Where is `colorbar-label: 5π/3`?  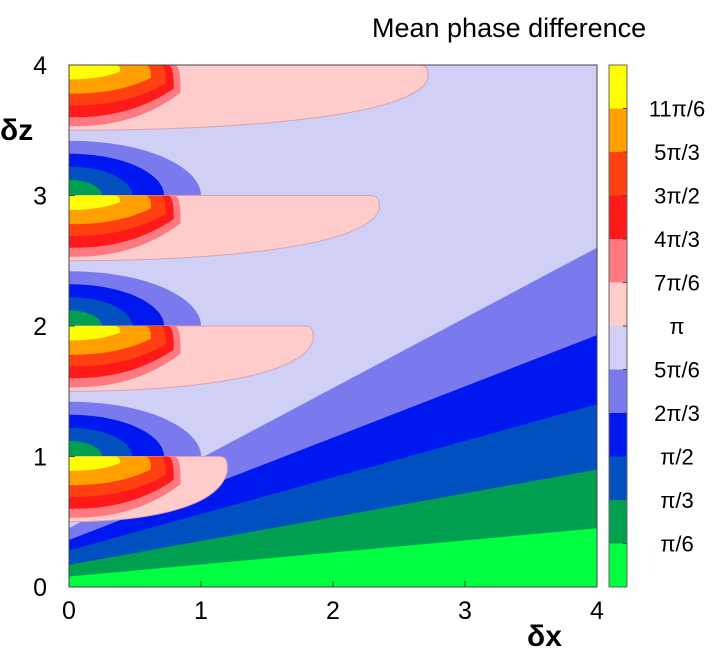
colorbar-label: 5π/3 is located at coordinates (677, 152).